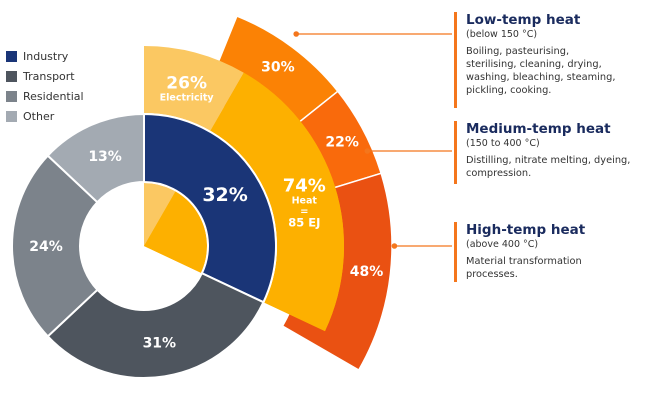 The image size is (650, 400). Describe the element at coordinates (503, 143) in the screenshot. I see `panel-range: (150 to 400 °C)` at that location.